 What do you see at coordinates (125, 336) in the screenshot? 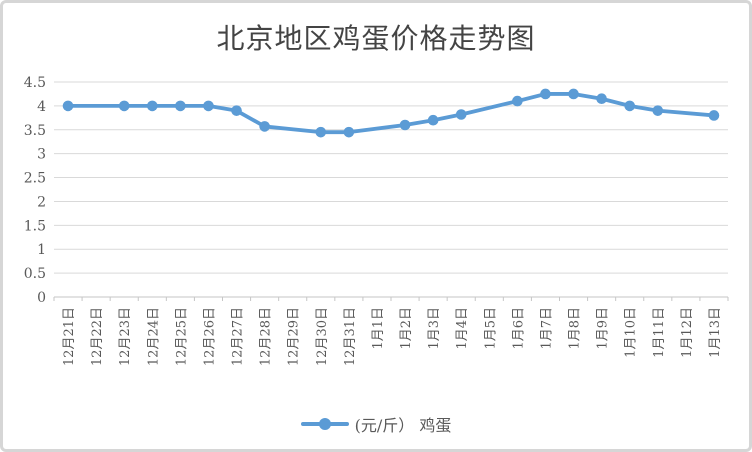
I see `x-tick-label: 12月23日` at bounding box center [125, 336].